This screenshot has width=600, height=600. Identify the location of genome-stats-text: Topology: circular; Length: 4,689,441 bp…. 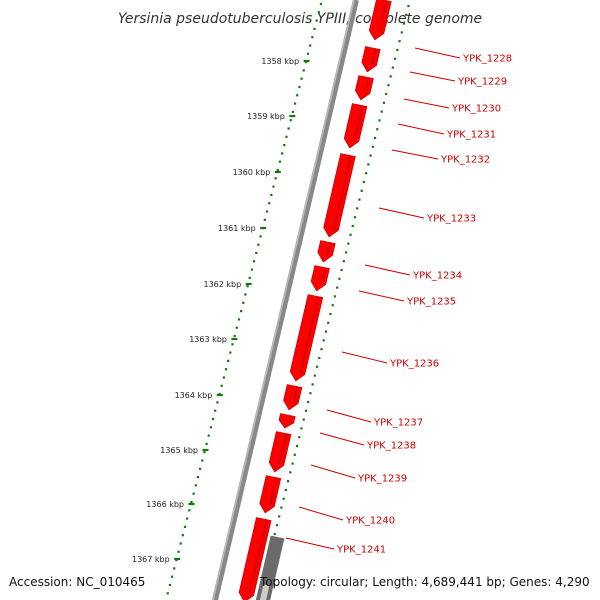
(425, 582).